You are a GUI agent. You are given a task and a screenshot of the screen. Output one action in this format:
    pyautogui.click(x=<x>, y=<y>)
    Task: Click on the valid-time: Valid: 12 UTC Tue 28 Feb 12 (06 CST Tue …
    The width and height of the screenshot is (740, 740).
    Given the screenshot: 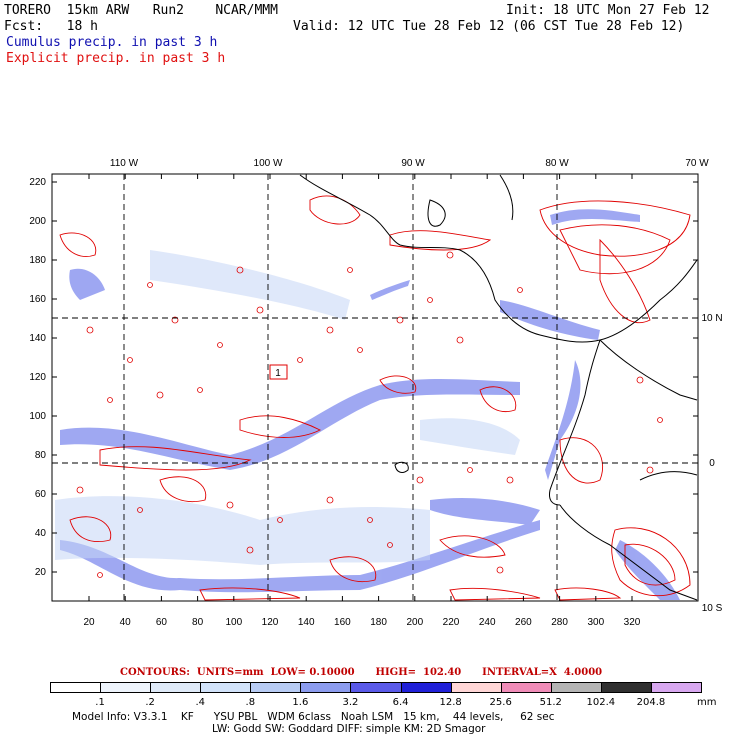 What is the action you would take?
    pyautogui.click(x=489, y=26)
    